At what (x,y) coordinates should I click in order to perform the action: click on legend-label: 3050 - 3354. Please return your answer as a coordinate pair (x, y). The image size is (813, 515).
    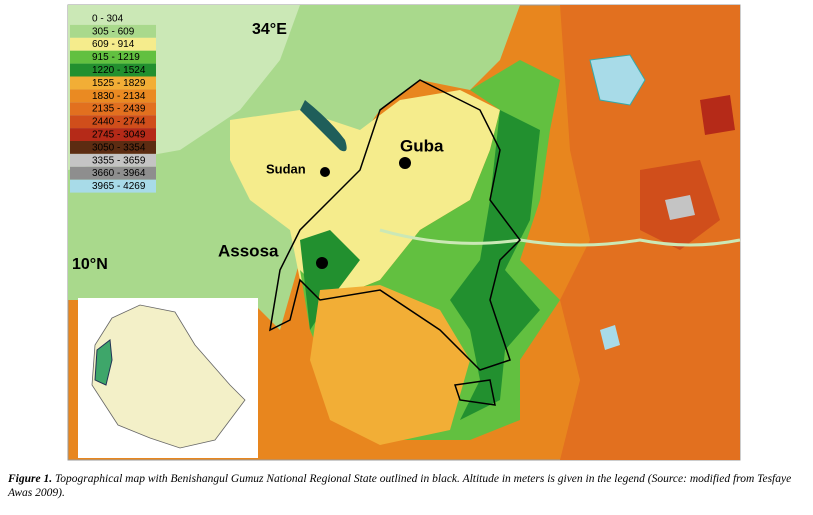
    Looking at the image, I should click on (119, 147).